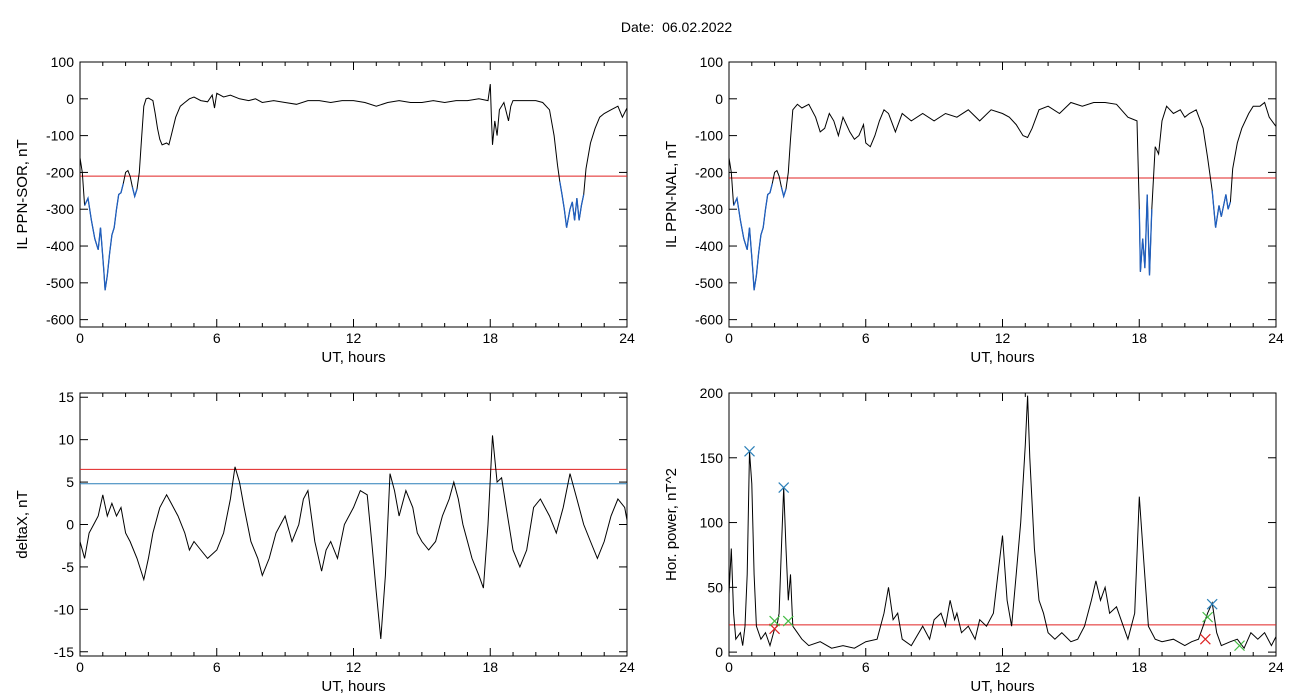  Describe the element at coordinates (697, 27) in the screenshot. I see `date-value: 06.02.2022` at that location.